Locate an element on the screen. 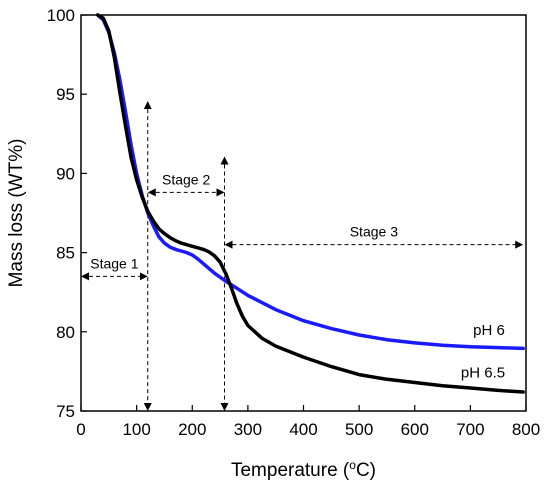 The width and height of the screenshot is (550, 487). x-tick-label: 0 is located at coordinates (80, 429).